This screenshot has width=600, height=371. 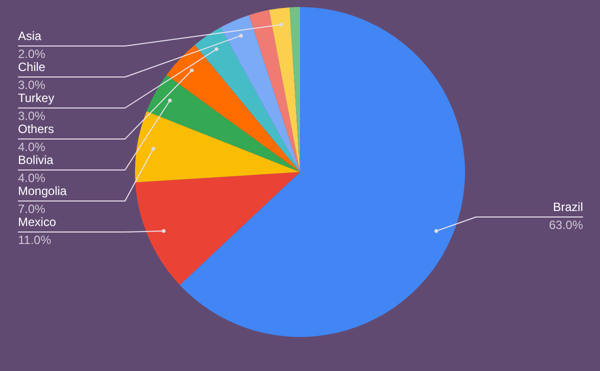 What do you see at coordinates (36, 160) in the screenshot?
I see `slice-label: Bolivia` at bounding box center [36, 160].